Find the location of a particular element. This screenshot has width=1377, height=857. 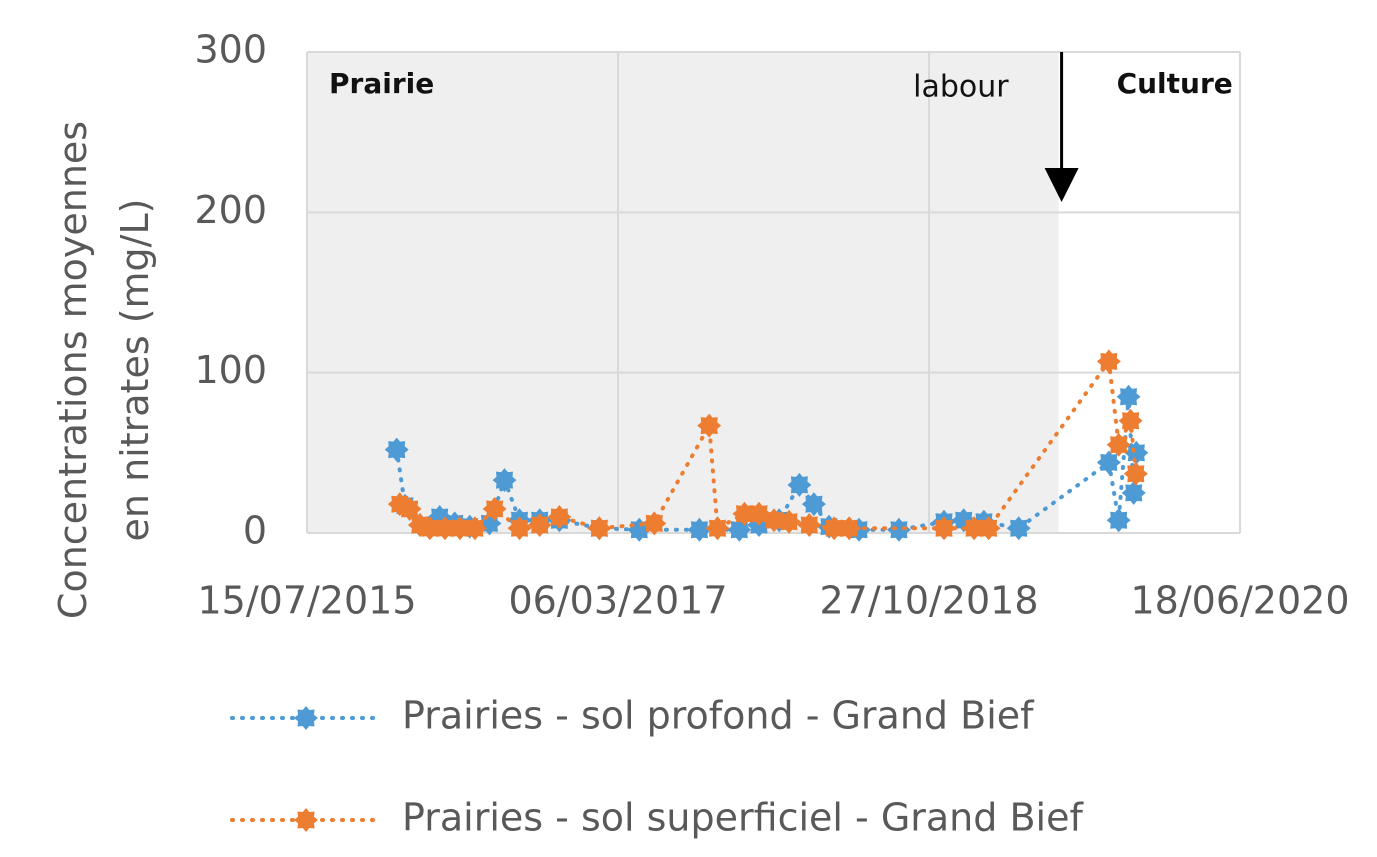

y-tick-label: 100 is located at coordinates (230, 370).